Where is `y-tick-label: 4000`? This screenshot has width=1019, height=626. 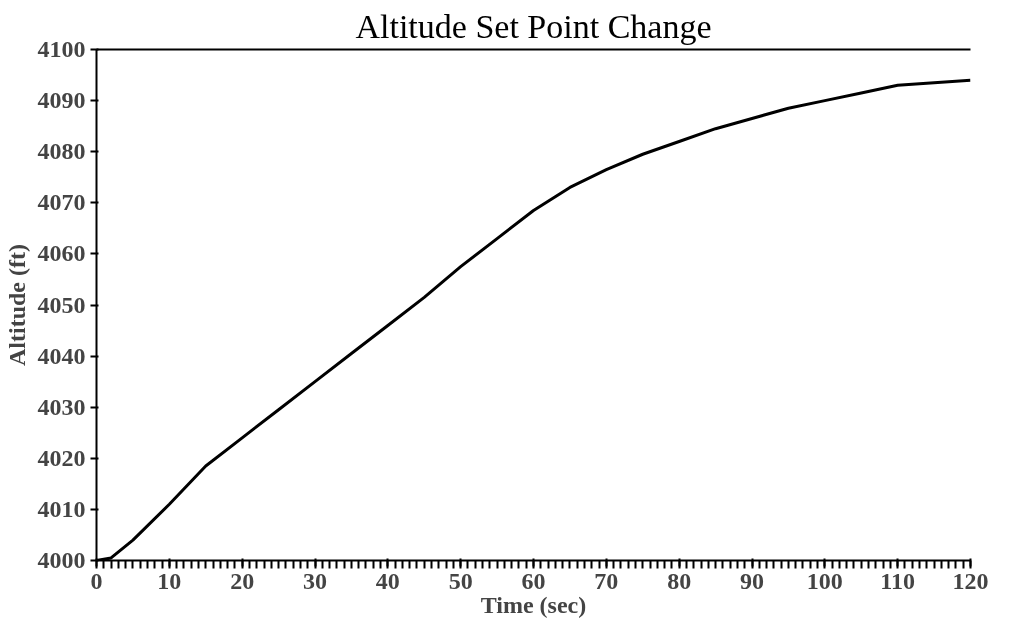
y-tick-label: 4000 is located at coordinates (61, 560).